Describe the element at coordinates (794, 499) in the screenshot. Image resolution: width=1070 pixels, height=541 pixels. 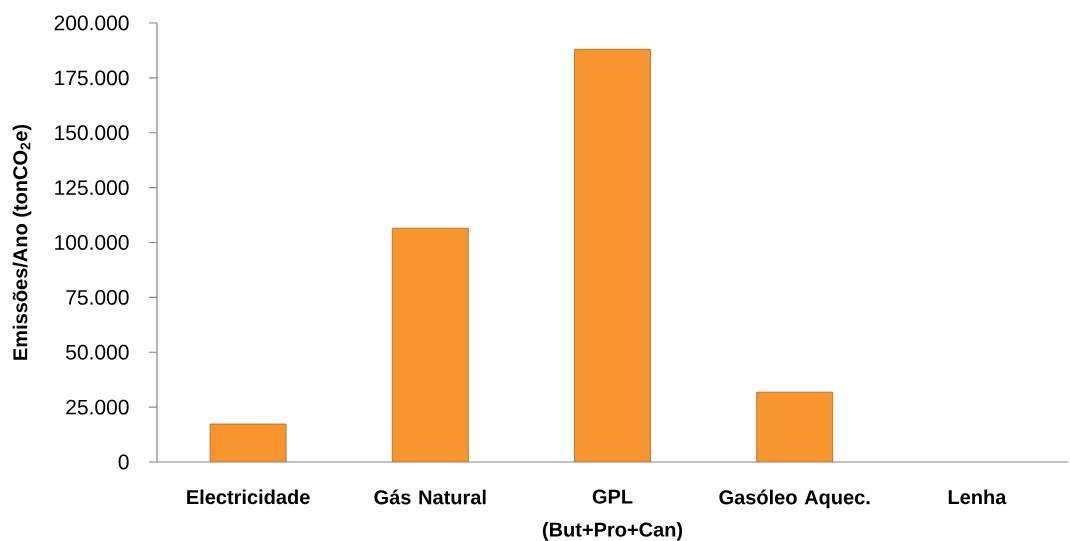
I see `x-tick-label: Gasóleo Aquec.` at that location.